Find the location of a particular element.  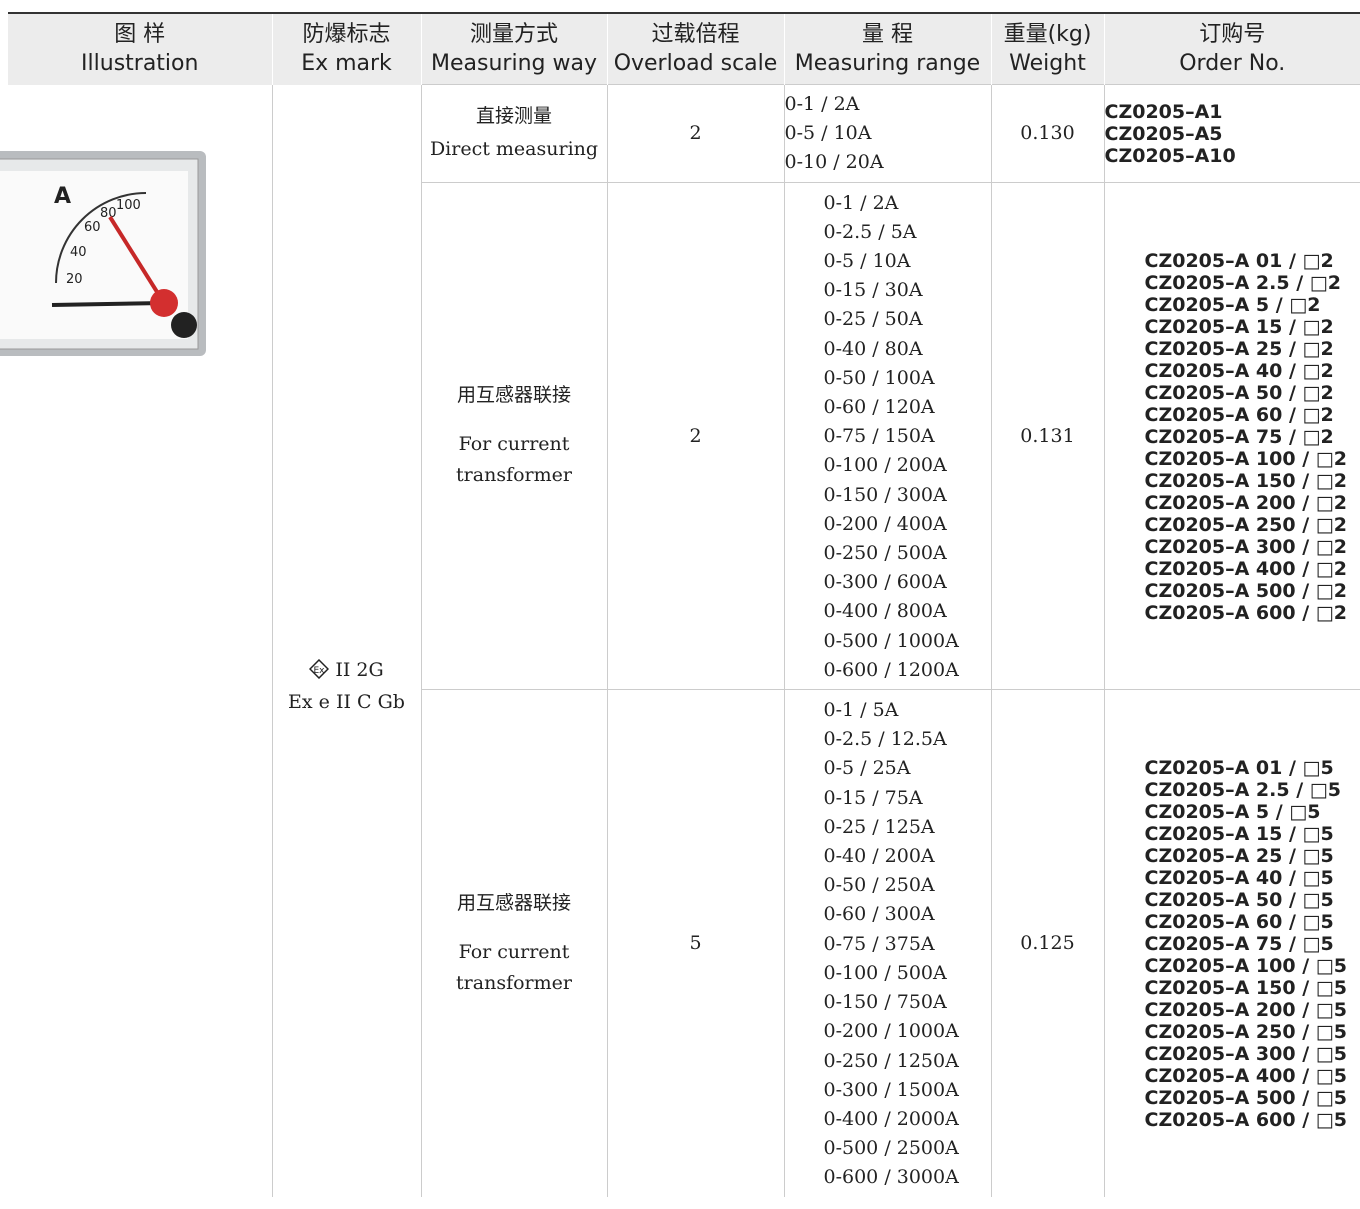

order-item: CZ0205–A 60 / □5 is located at coordinates (1239, 922).